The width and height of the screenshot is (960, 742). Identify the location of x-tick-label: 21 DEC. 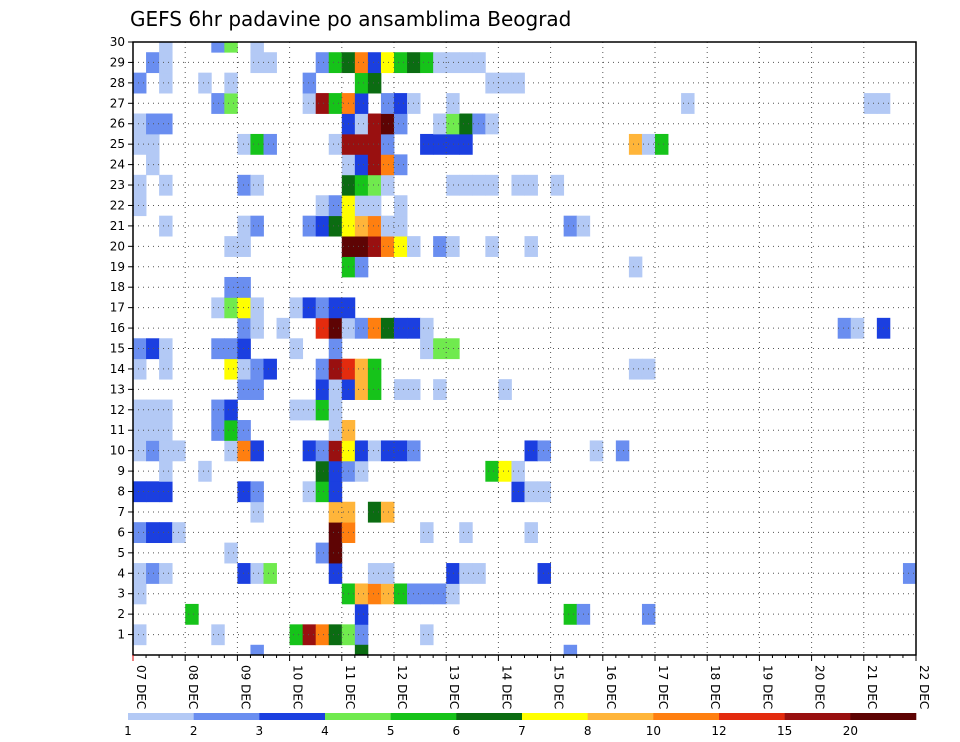
(872, 687).